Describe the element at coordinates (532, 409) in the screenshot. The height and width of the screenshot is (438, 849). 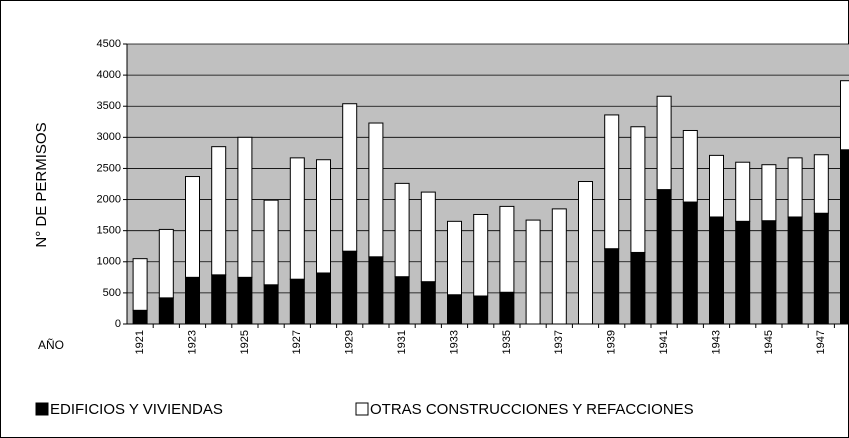
I see `legend-label: OTRAS CONSTRUCCIONES Y REFACCIONES` at that location.